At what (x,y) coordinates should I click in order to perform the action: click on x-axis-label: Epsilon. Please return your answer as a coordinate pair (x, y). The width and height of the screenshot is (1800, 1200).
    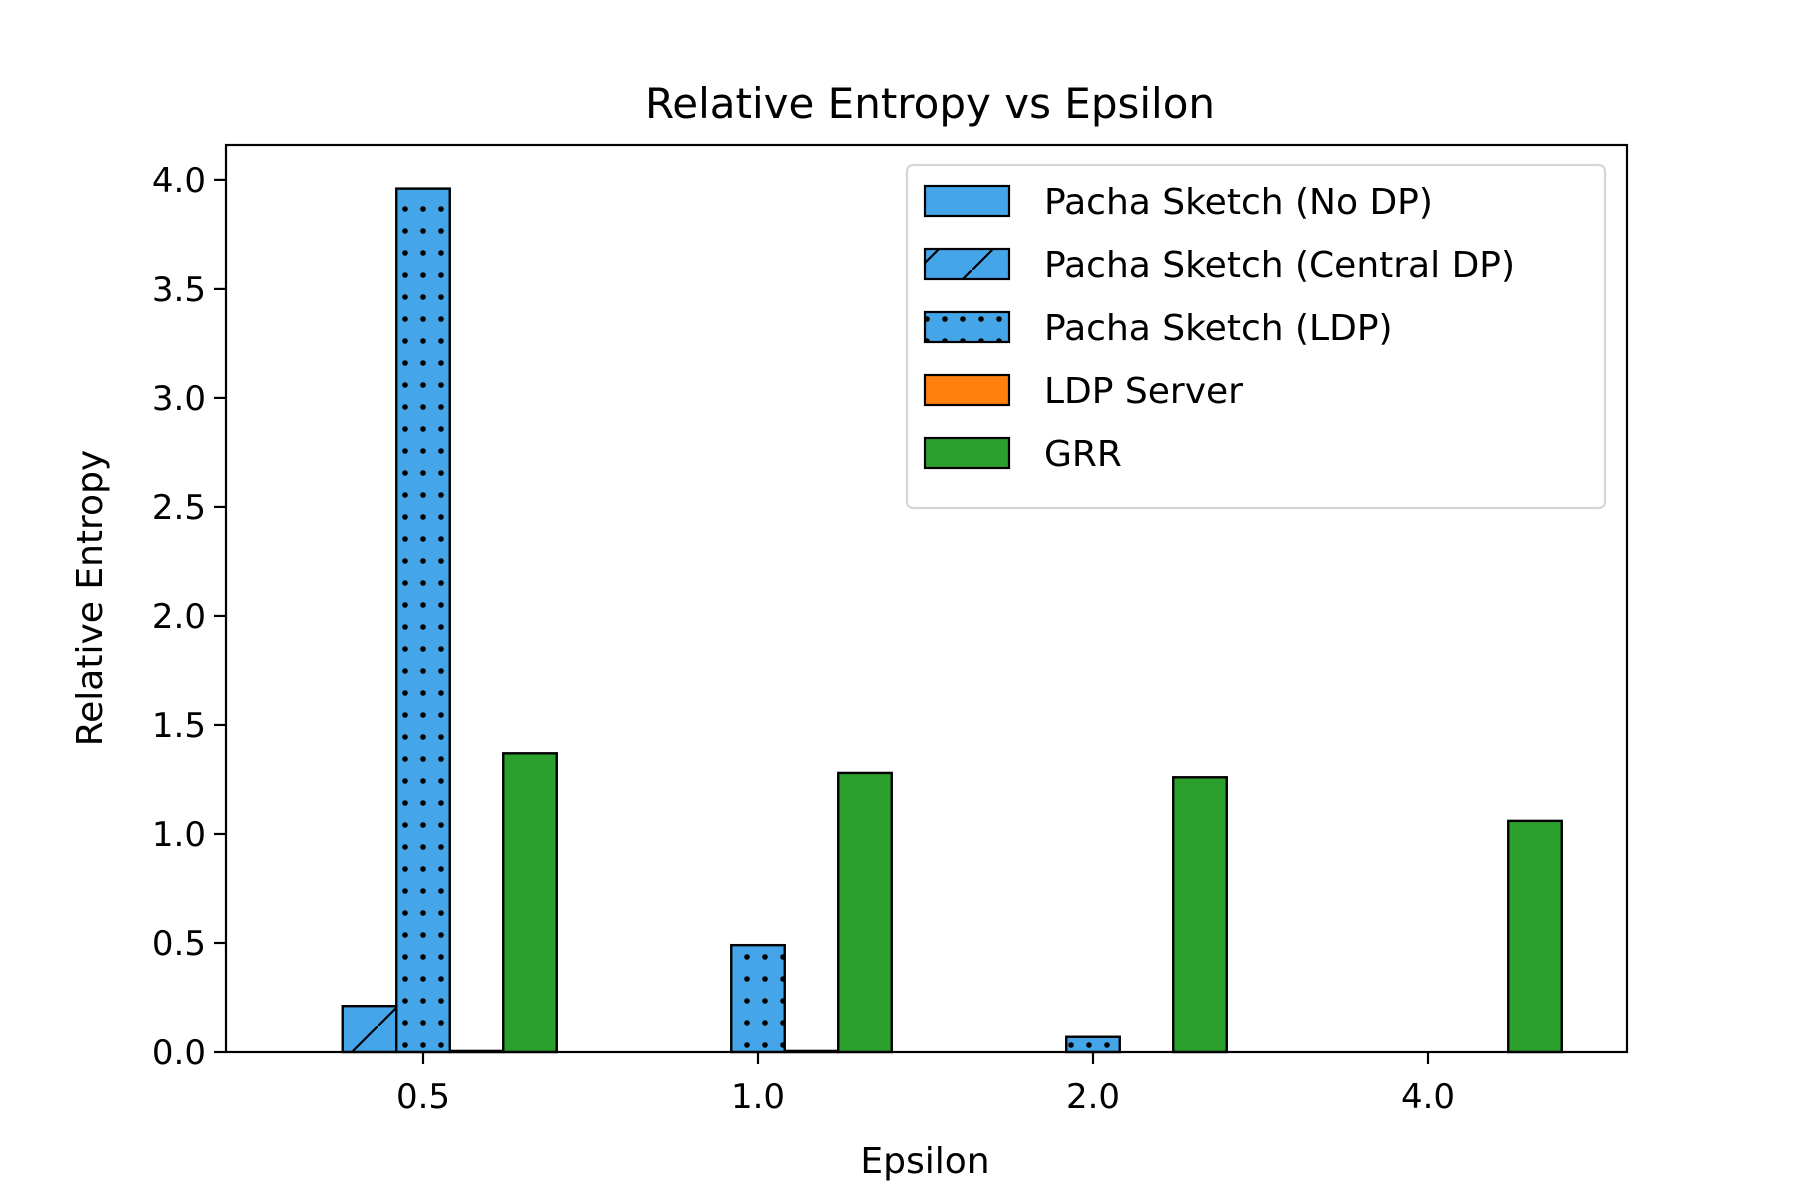
    Looking at the image, I should click on (924, 1161).